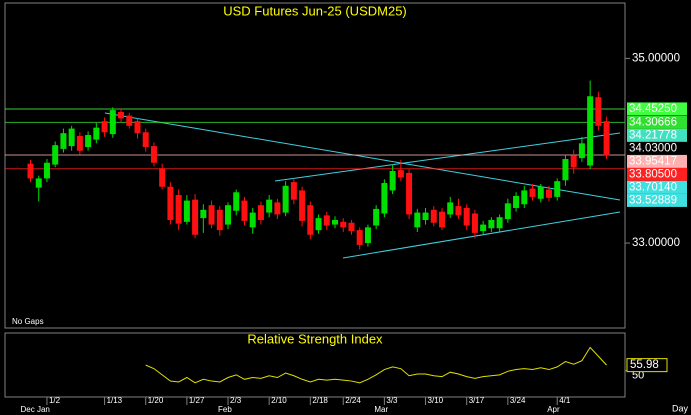 This screenshot has height=415, width=691. What do you see at coordinates (656, 243) in the screenshot?
I see `y-tick-label: 33.00000` at bounding box center [656, 243].